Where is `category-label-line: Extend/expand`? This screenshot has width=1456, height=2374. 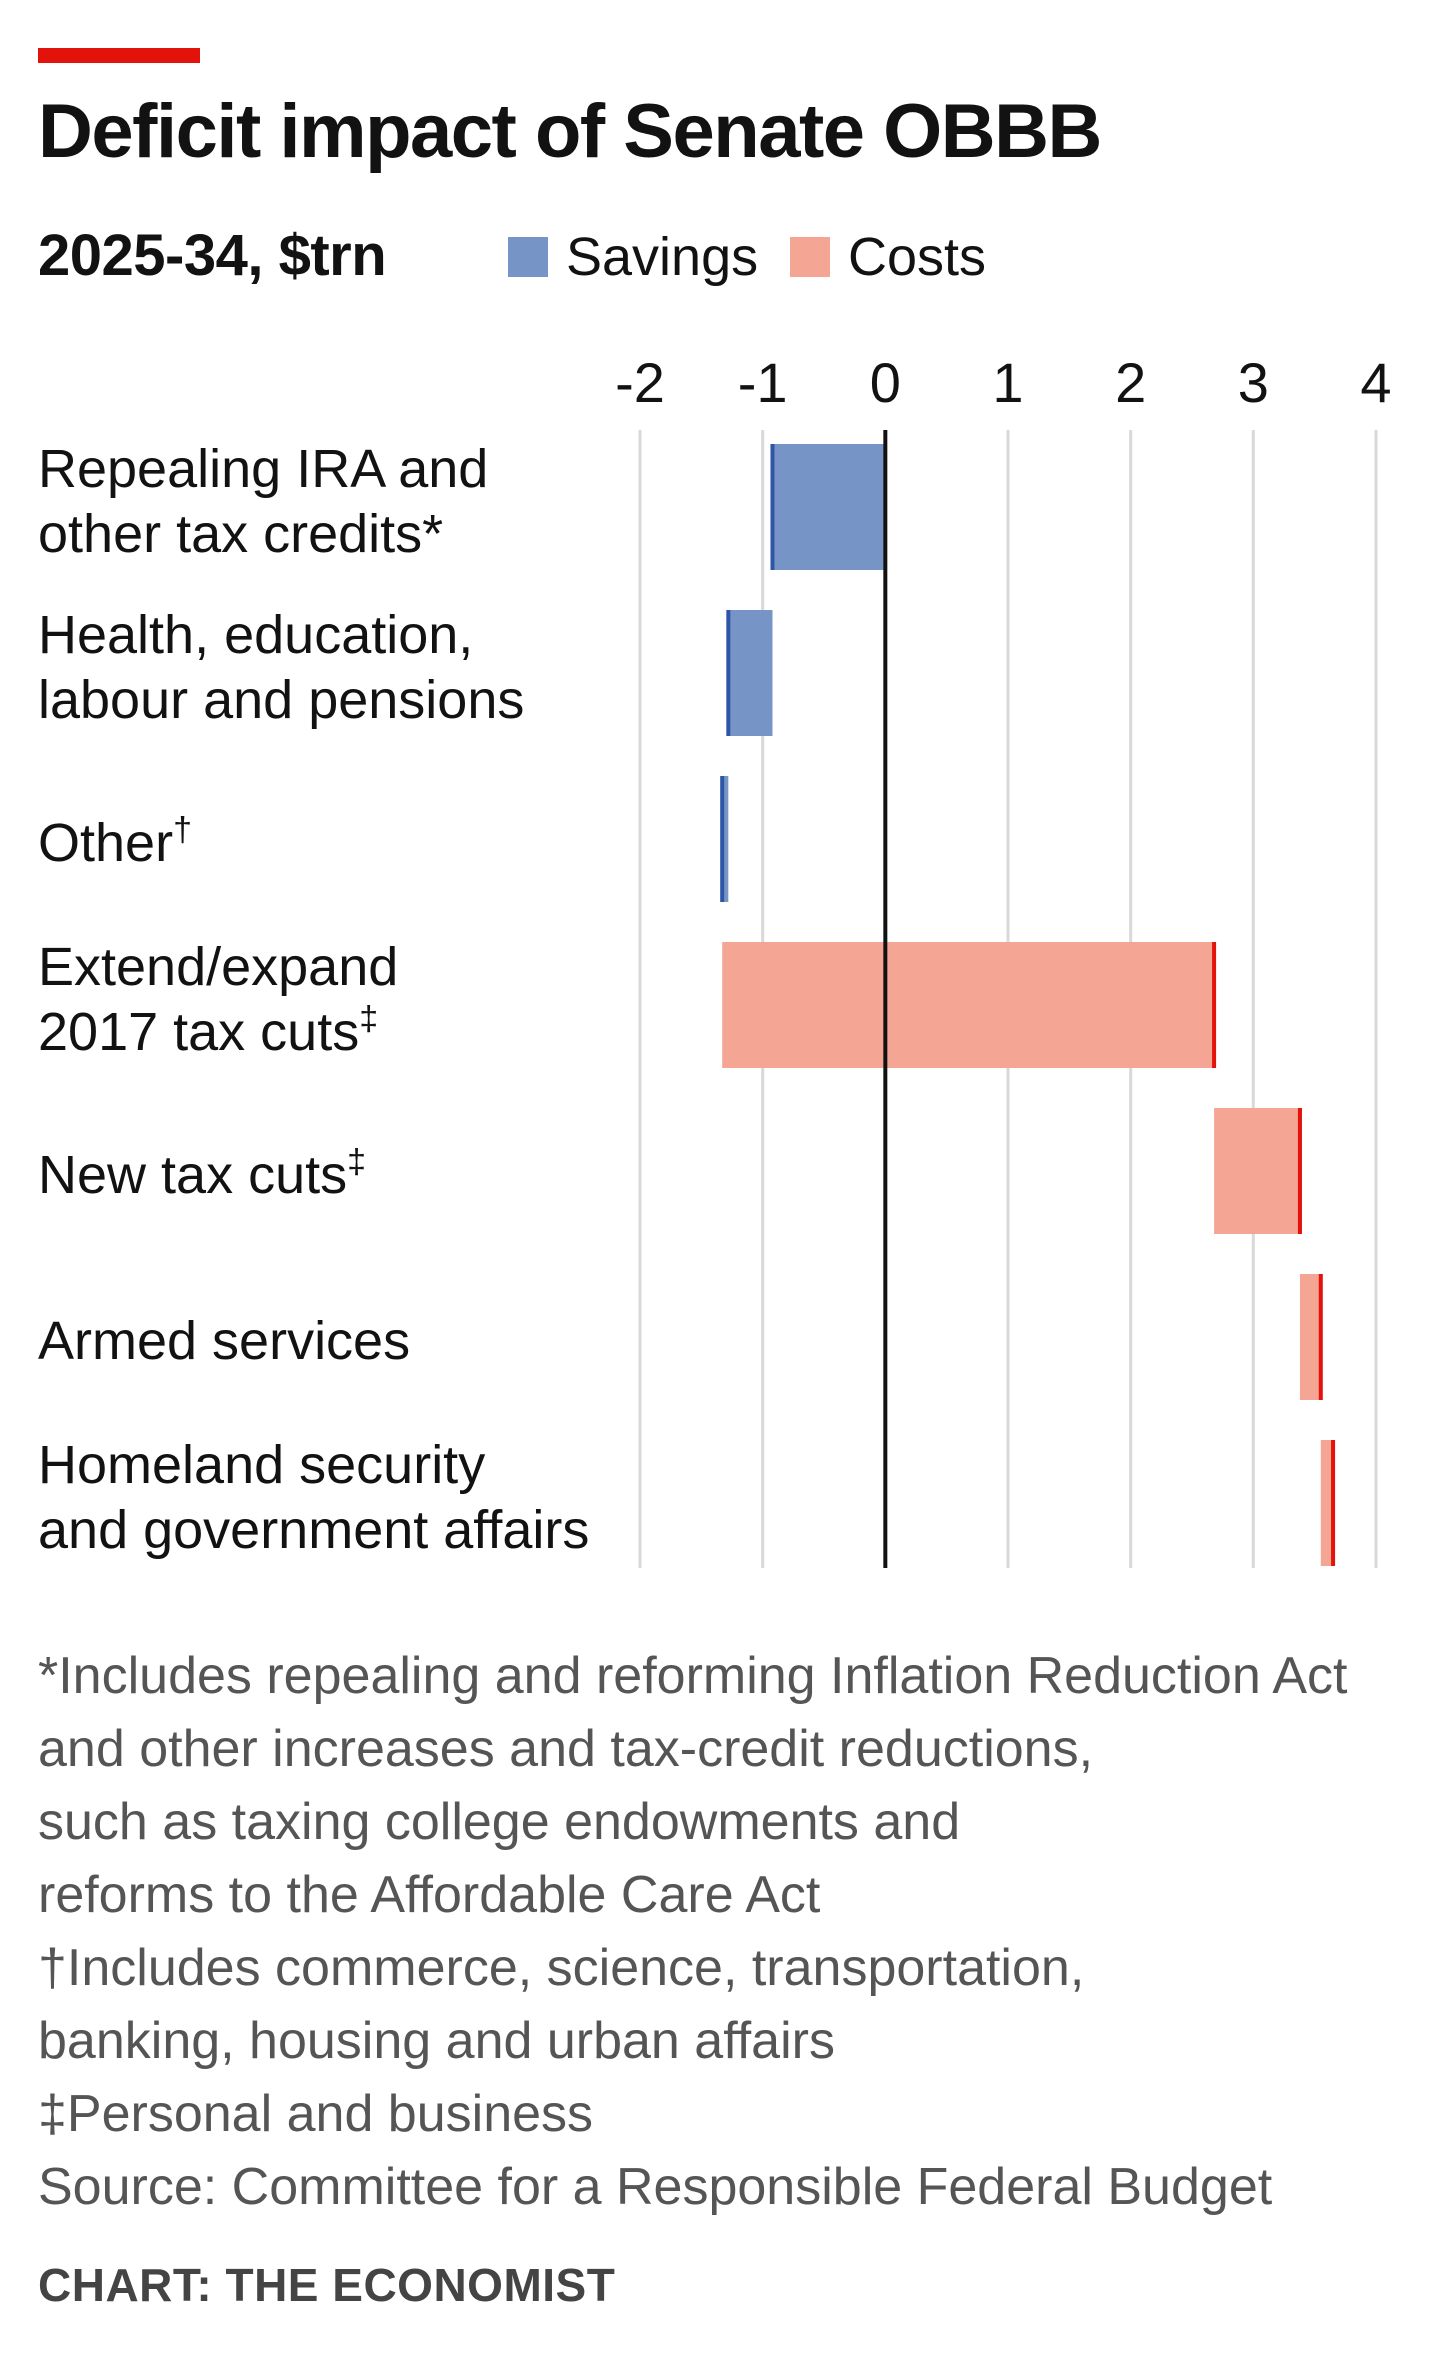 category-label-line: Extend/expand is located at coordinates (218, 967).